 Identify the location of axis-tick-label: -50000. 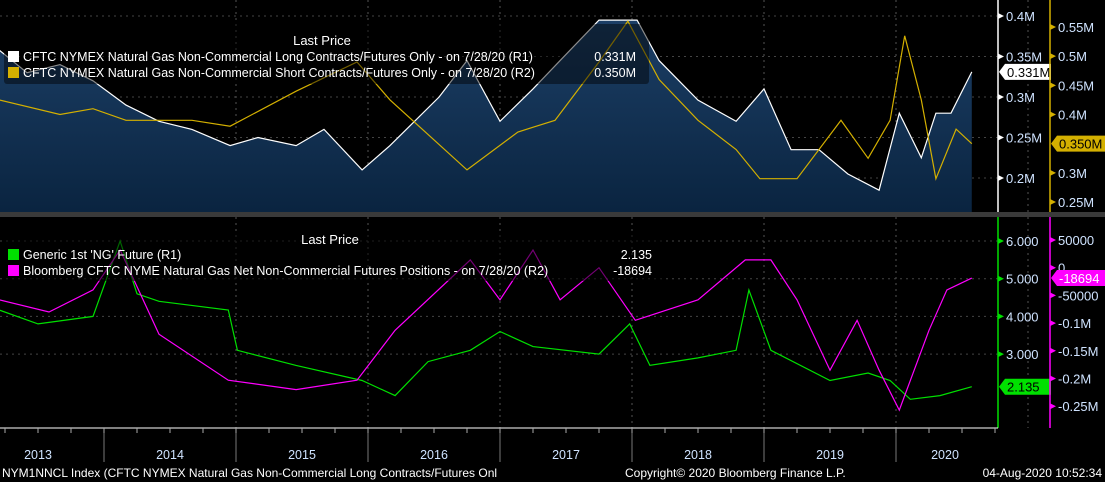
(1078, 295).